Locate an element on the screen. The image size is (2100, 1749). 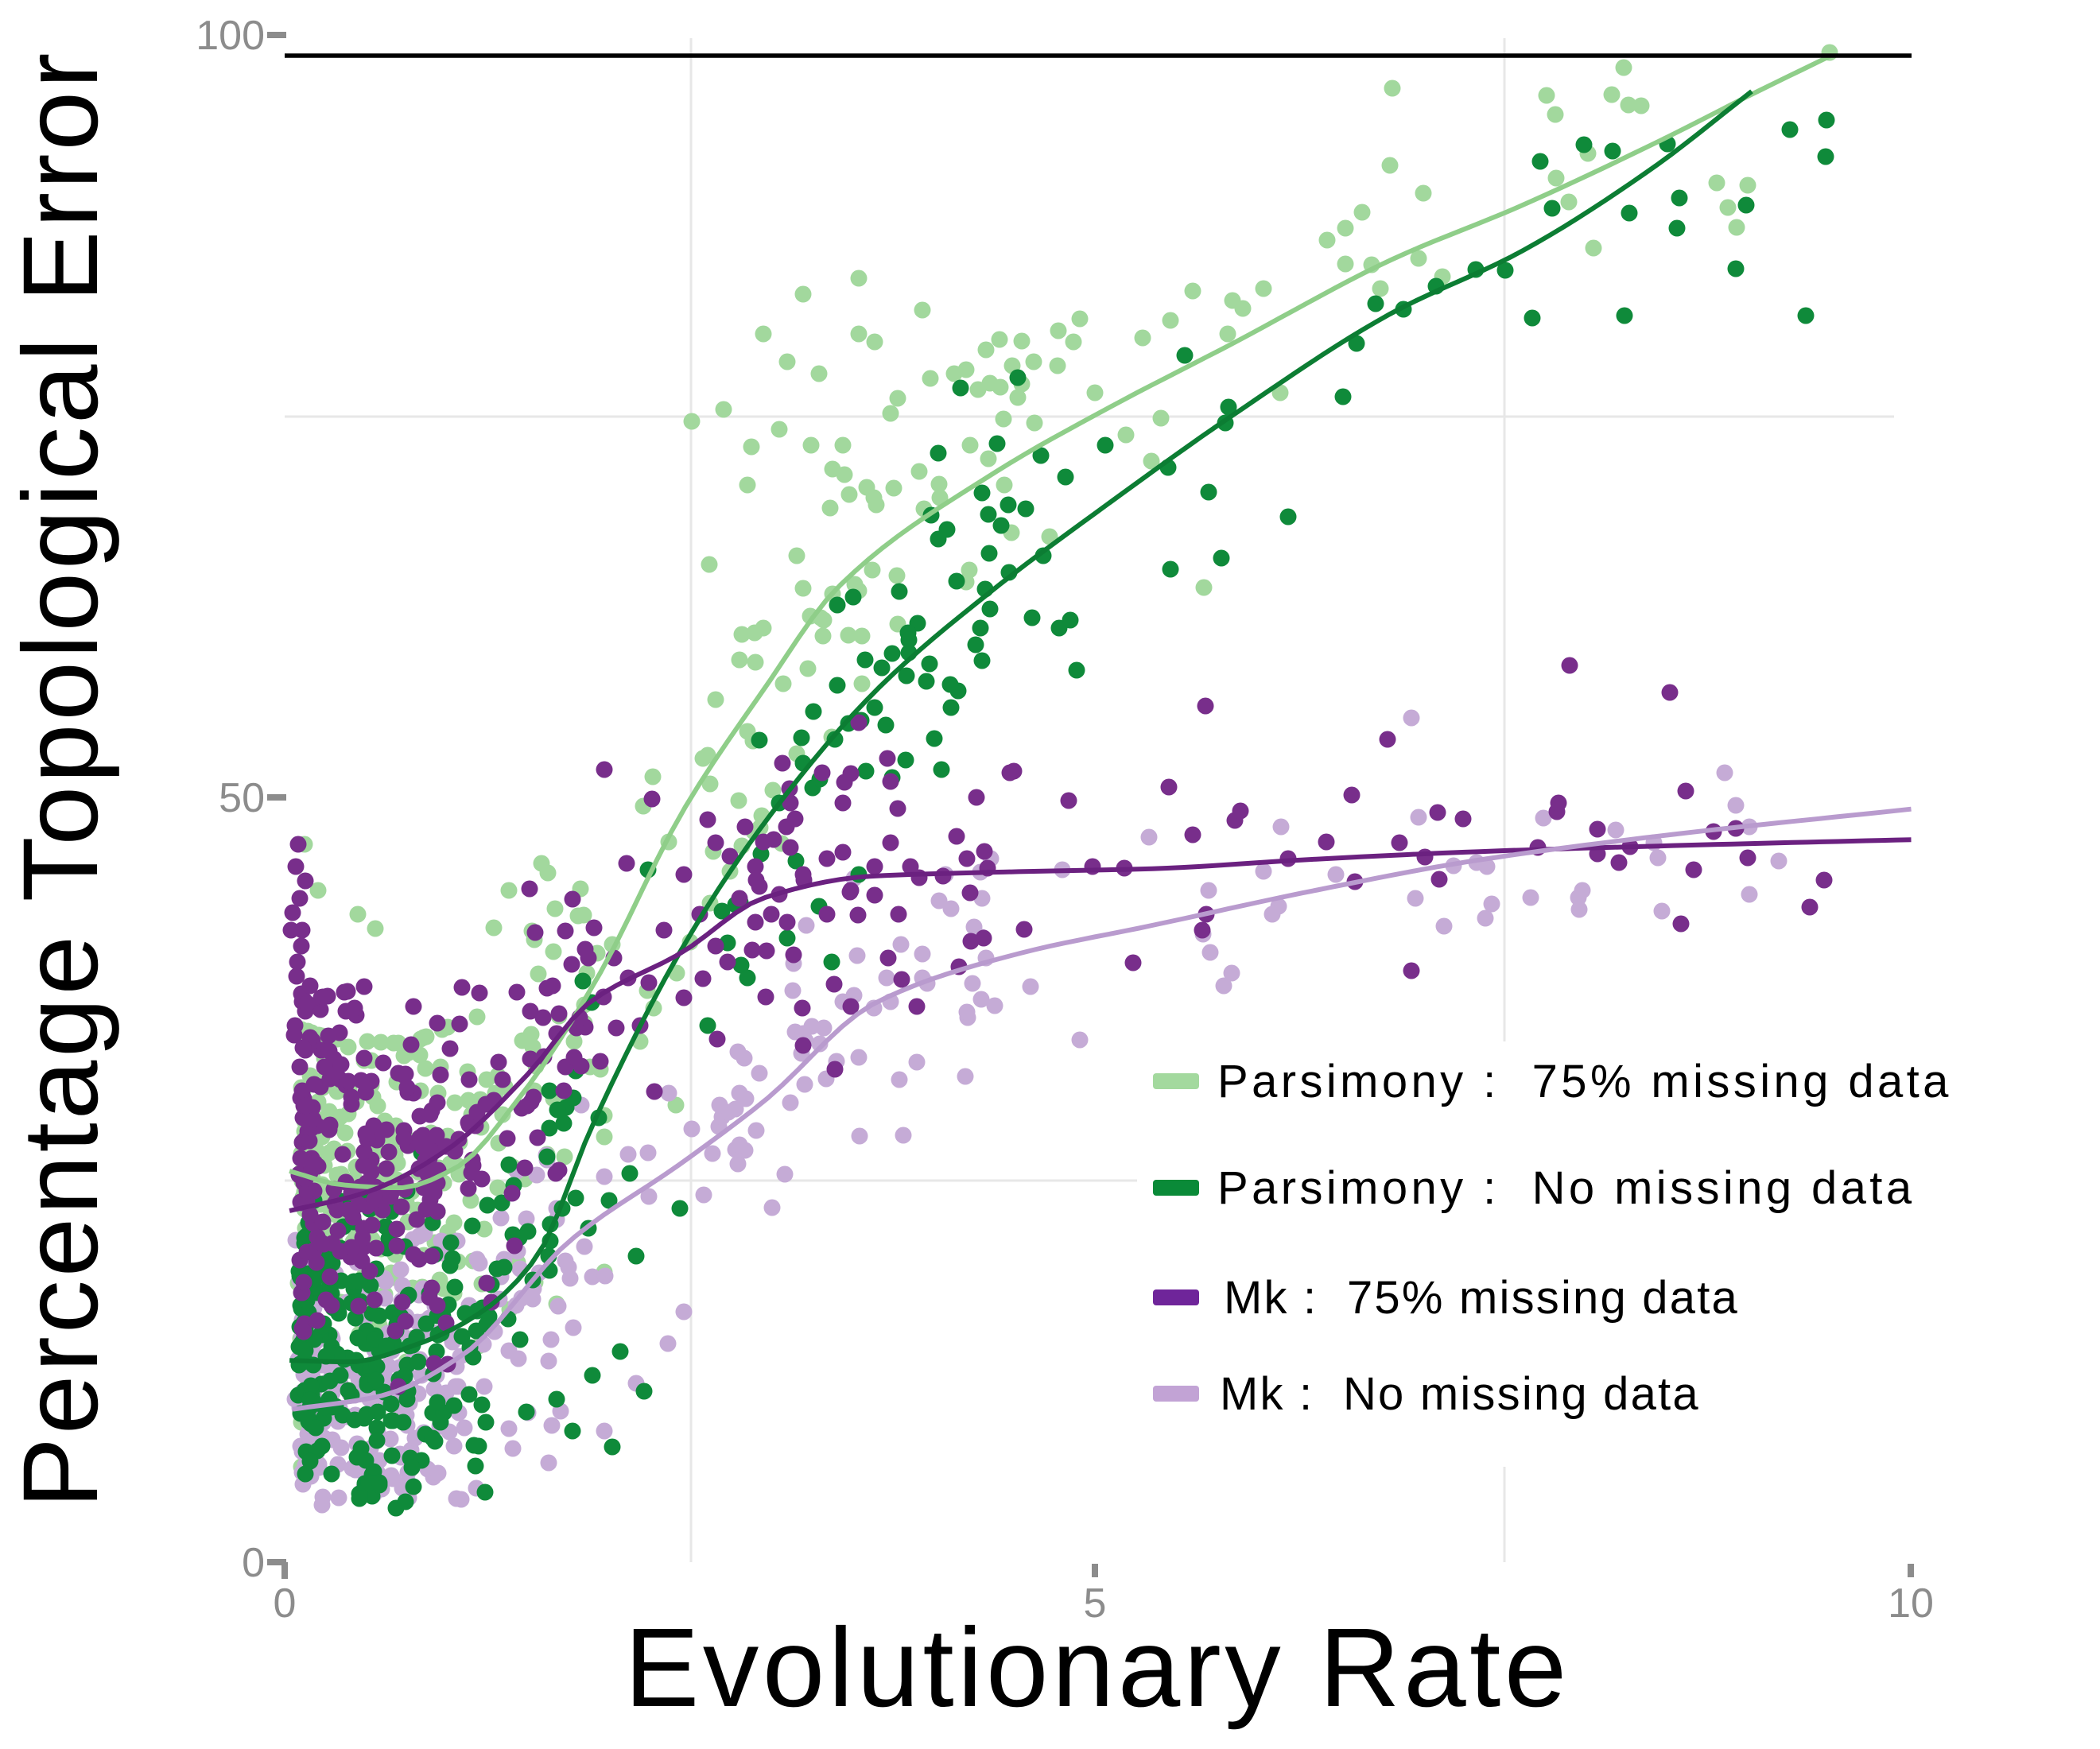
svg-text: 5 is located at coordinates (1095, 1603).